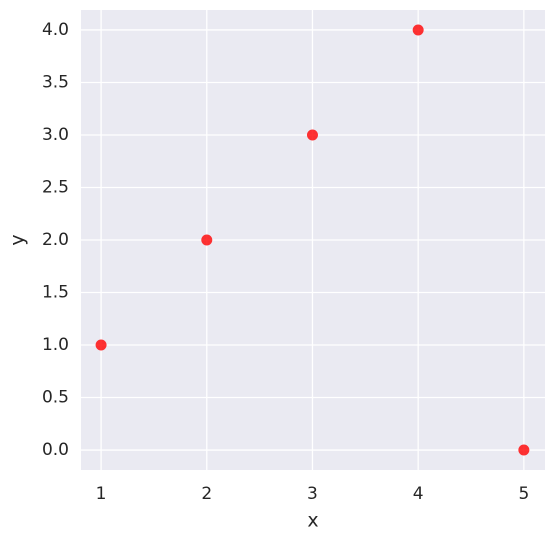  I want to click on x-tick-label: 4, so click(418, 494).